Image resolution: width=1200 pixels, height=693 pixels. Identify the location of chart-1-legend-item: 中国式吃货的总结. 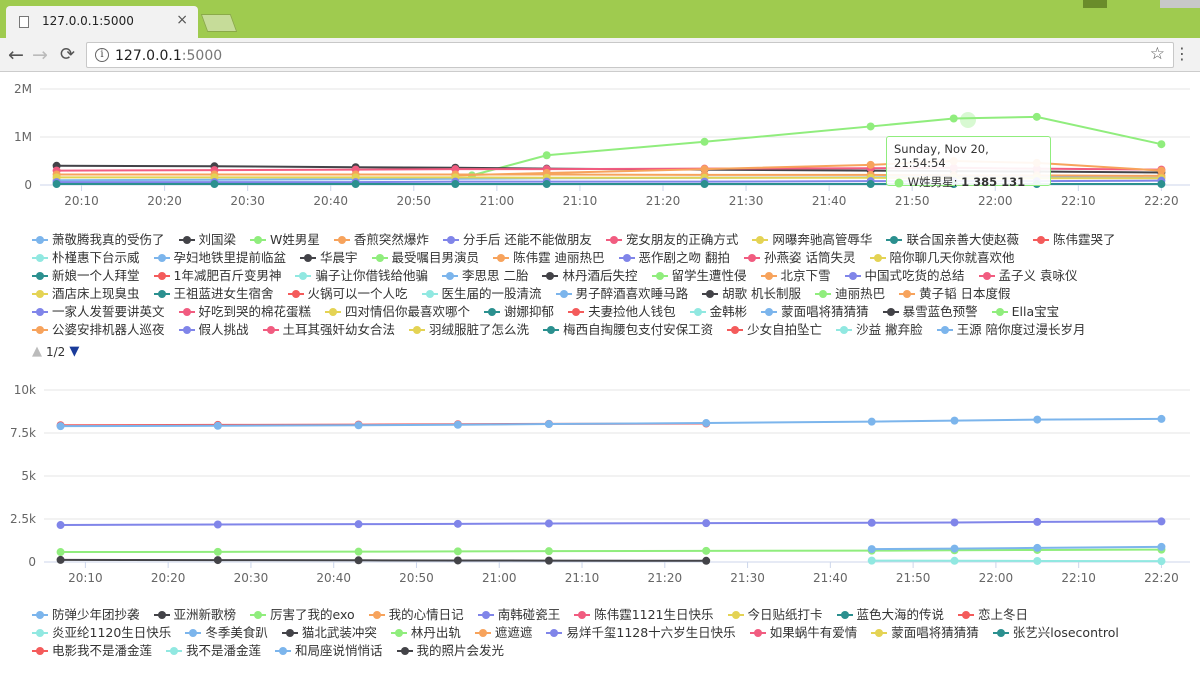
(904, 276).